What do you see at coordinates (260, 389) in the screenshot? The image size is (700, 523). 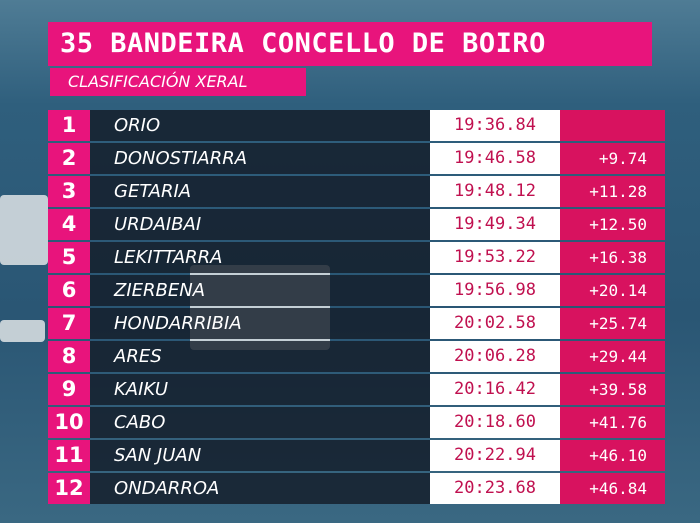 I see `crew-name: KAIKU` at bounding box center [260, 389].